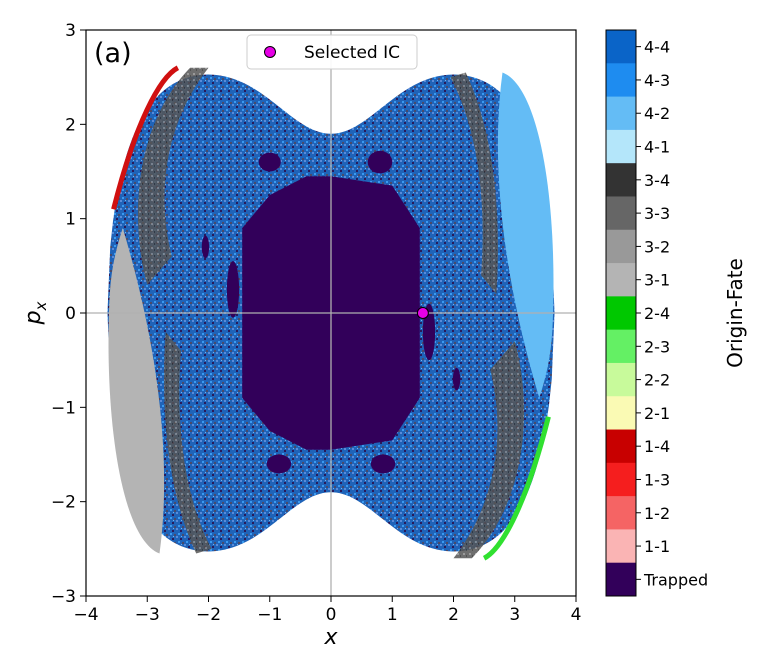  Describe the element at coordinates (270, 52) in the screenshot. I see `legend-marker` at that location.